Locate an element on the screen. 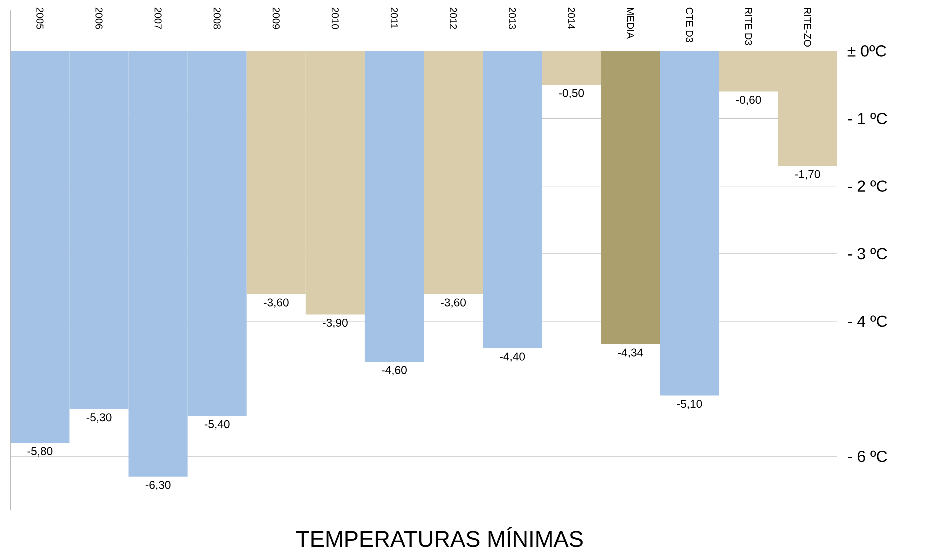 The width and height of the screenshot is (932, 556). x-tick-label: 2012 is located at coordinates (454, 19).